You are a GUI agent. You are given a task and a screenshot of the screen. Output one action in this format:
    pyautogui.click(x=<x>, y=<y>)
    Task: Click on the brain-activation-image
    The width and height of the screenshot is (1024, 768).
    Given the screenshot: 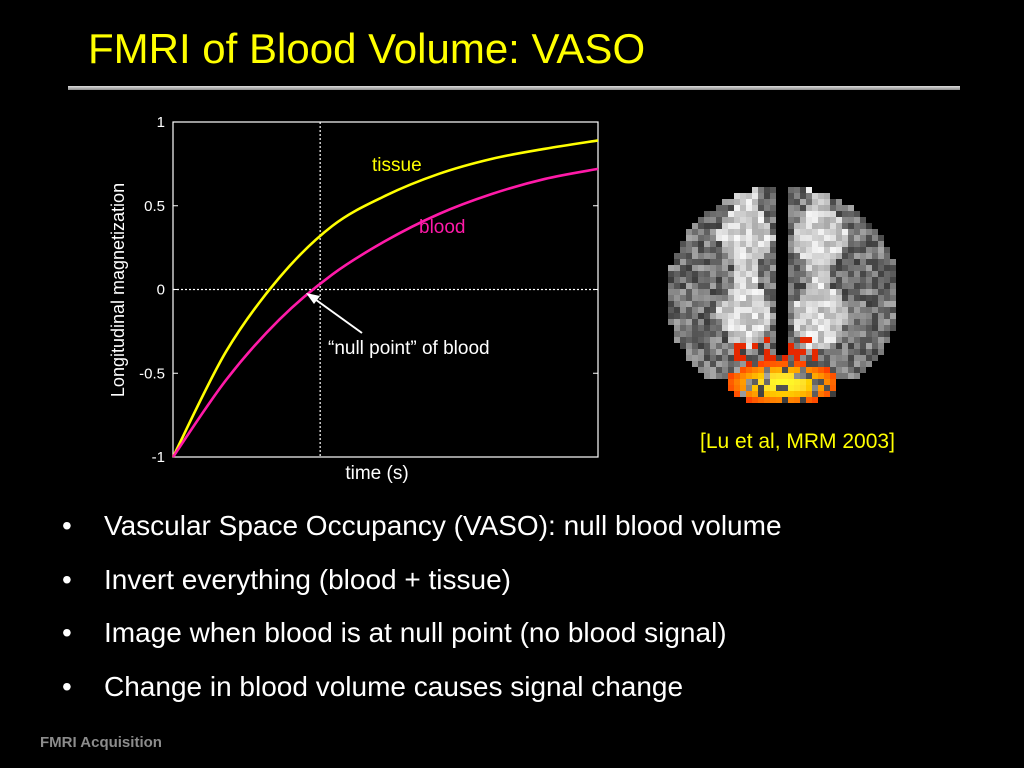 What is the action you would take?
    pyautogui.click(x=782, y=295)
    